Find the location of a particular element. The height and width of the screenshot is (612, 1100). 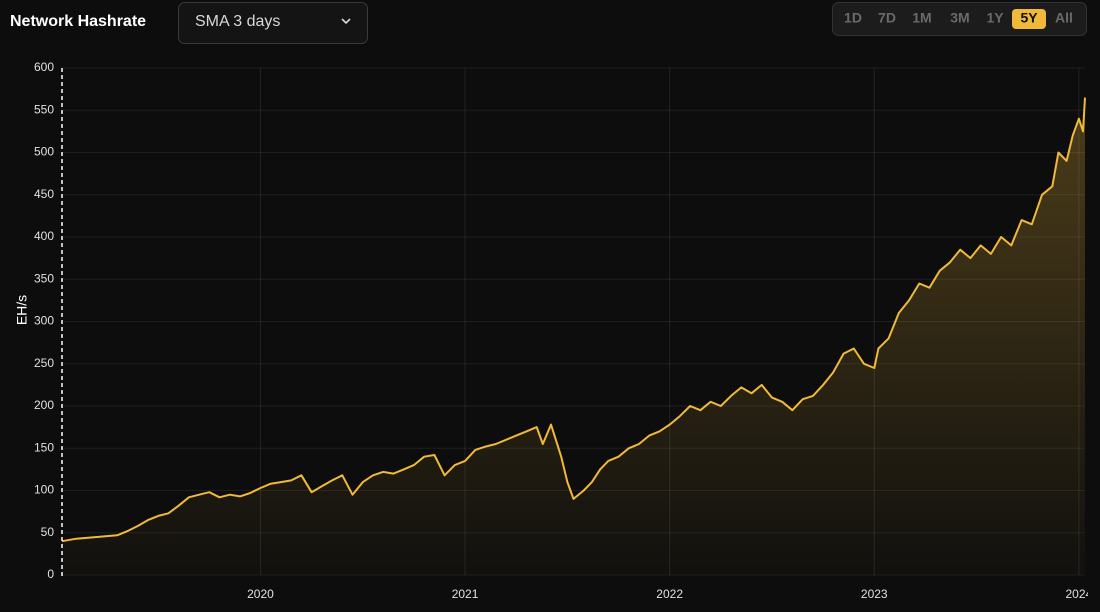

range-active-bg is located at coordinates (1029, 19).